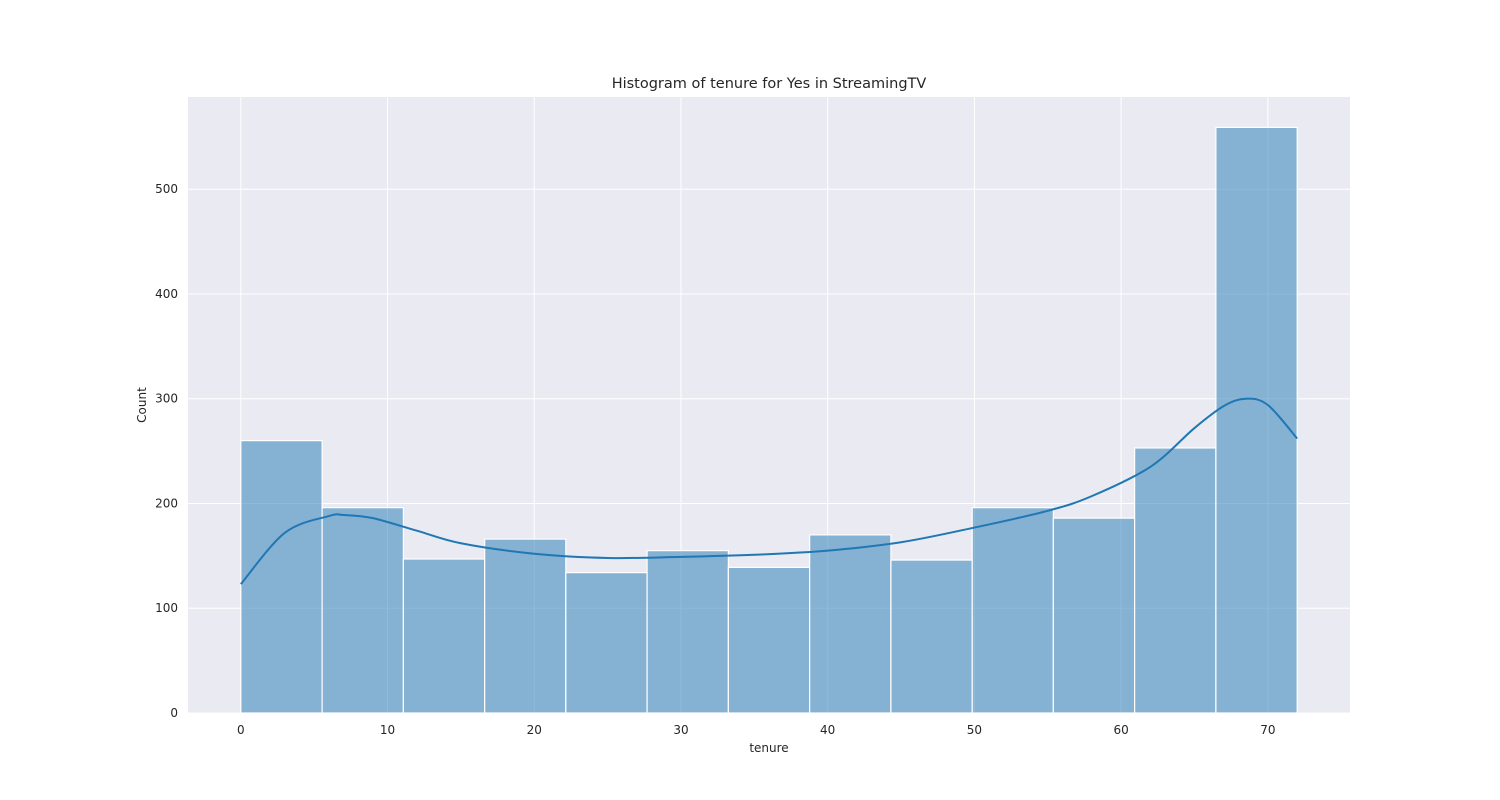 This screenshot has width=1500, height=800. What do you see at coordinates (387, 730) in the screenshot?
I see `x-tick-label: 10` at bounding box center [387, 730].